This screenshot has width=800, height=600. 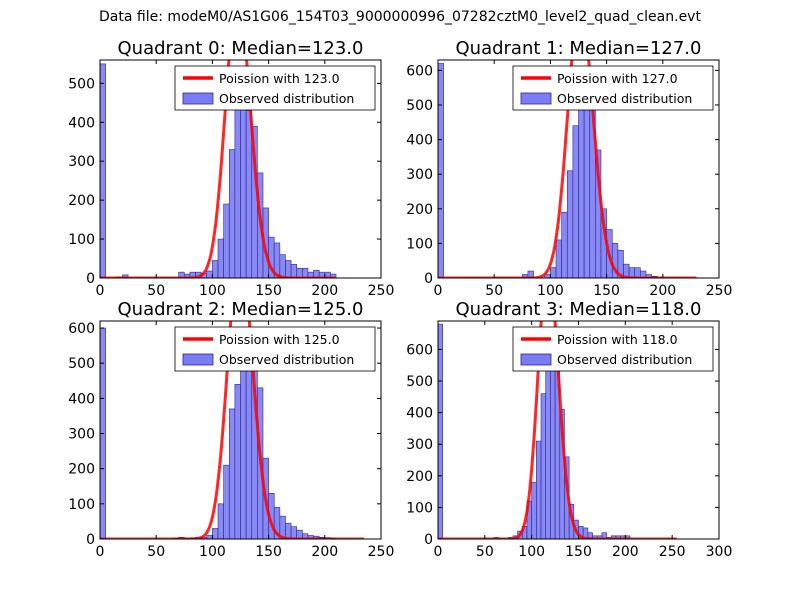 What do you see at coordinates (279, 78) in the screenshot?
I see `legend-line-label: Poission with 123.0` at bounding box center [279, 78].